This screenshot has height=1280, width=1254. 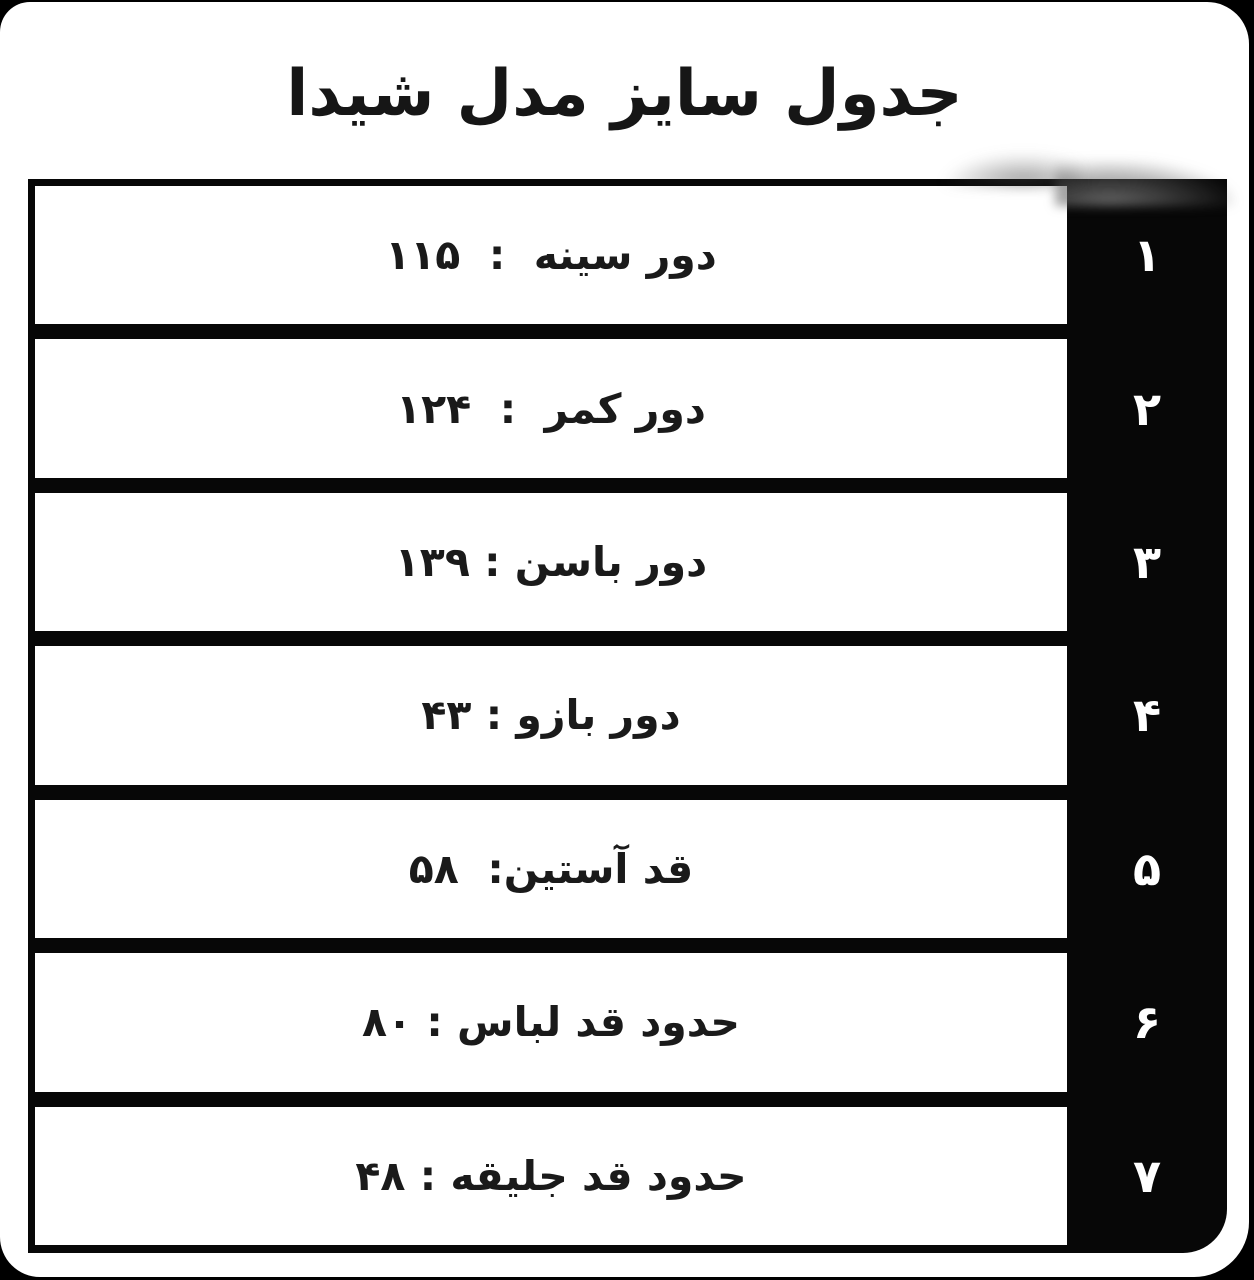 I want to click on row-text-sleeve-length: قد آستین: ۵۸, so click(x=551, y=868).